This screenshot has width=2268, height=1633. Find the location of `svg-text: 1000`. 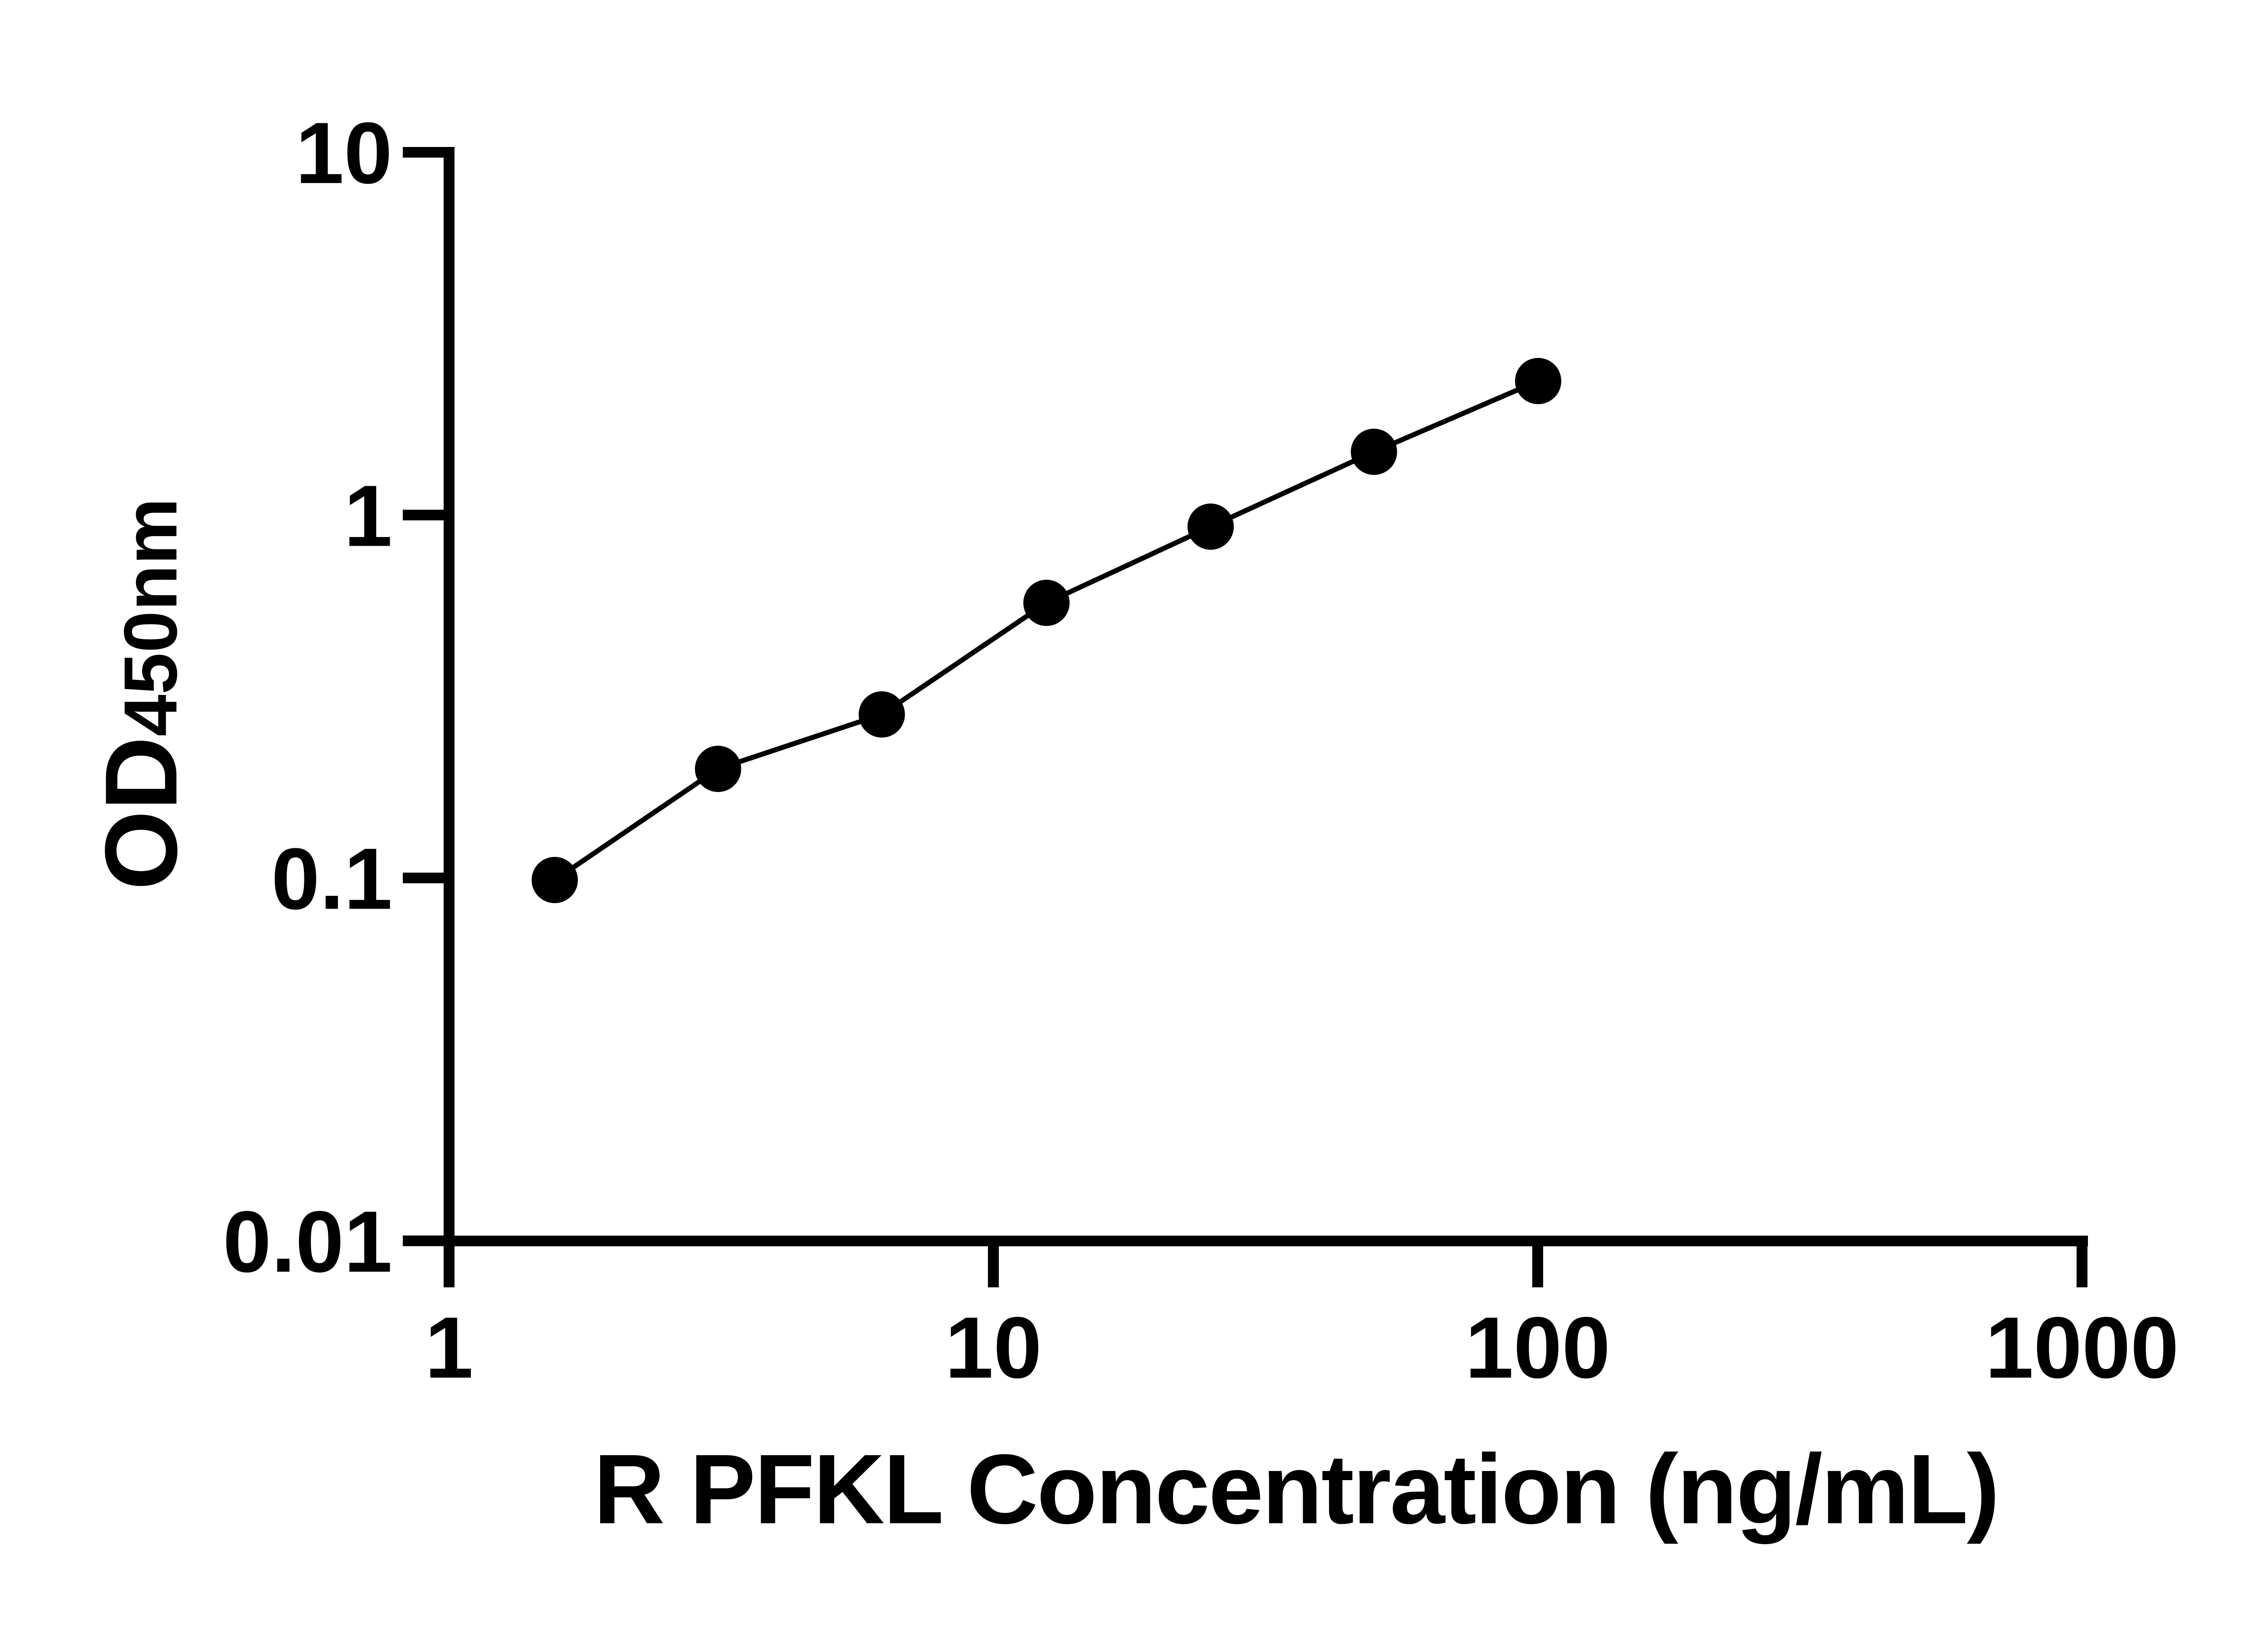

svg-text: 1000 is located at coordinates (2082, 1347).